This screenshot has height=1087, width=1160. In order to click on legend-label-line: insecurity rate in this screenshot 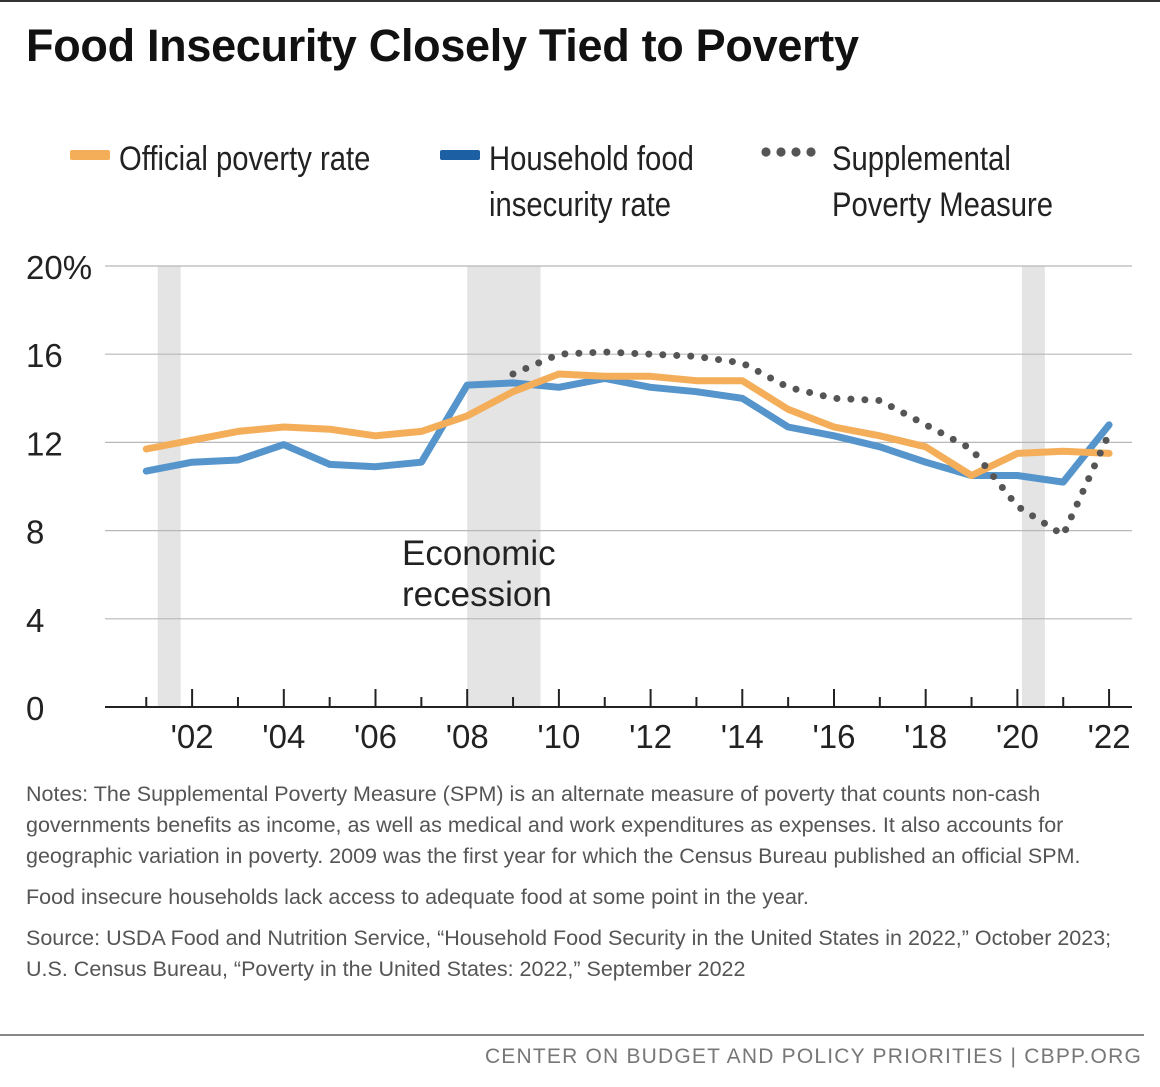, I will do `click(580, 205)`.